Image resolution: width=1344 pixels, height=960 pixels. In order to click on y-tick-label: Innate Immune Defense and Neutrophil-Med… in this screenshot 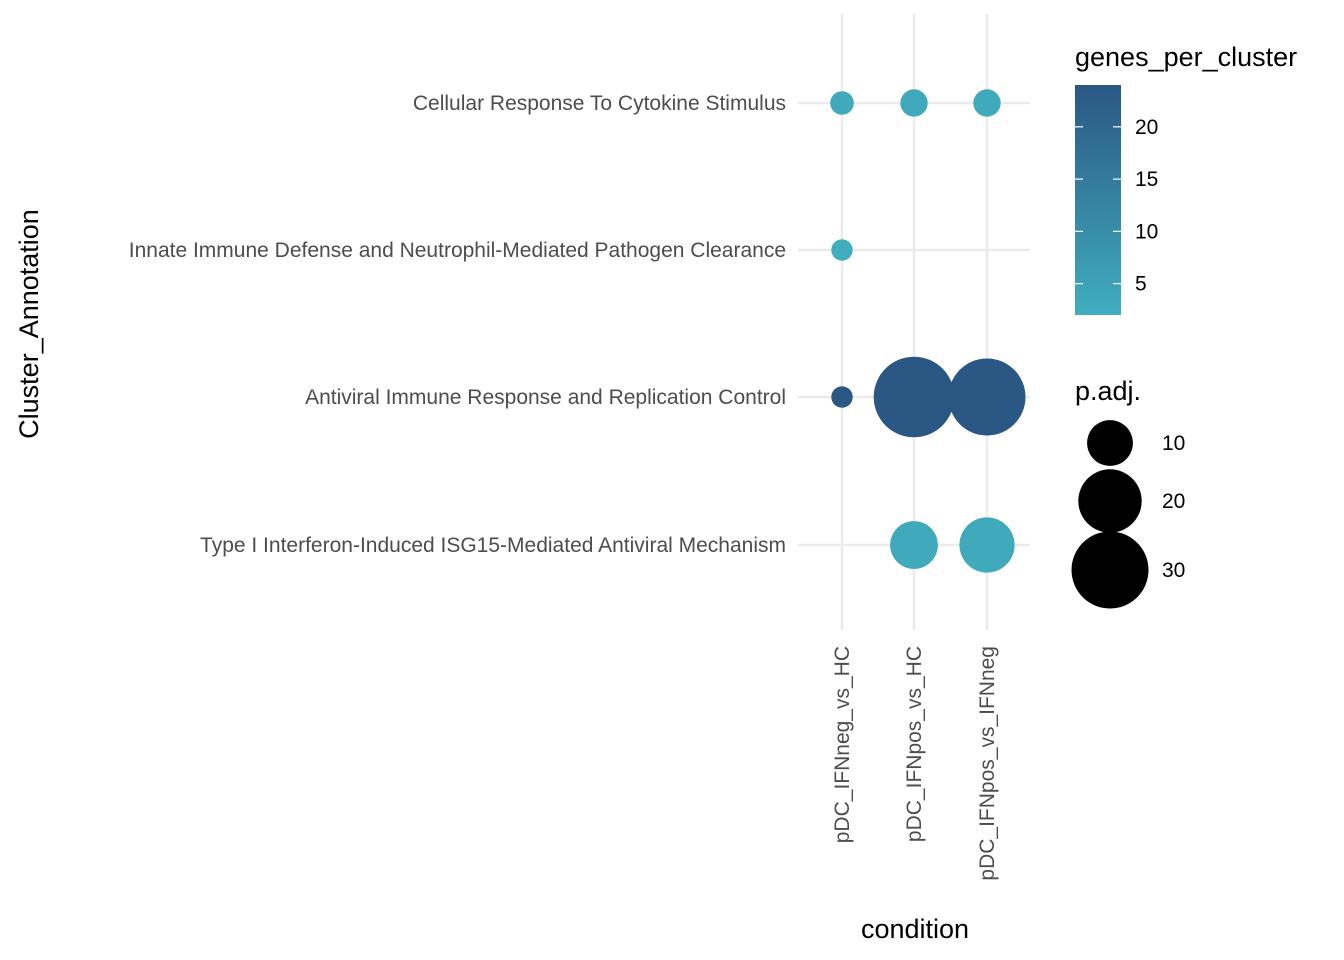, I will do `click(457, 250)`.